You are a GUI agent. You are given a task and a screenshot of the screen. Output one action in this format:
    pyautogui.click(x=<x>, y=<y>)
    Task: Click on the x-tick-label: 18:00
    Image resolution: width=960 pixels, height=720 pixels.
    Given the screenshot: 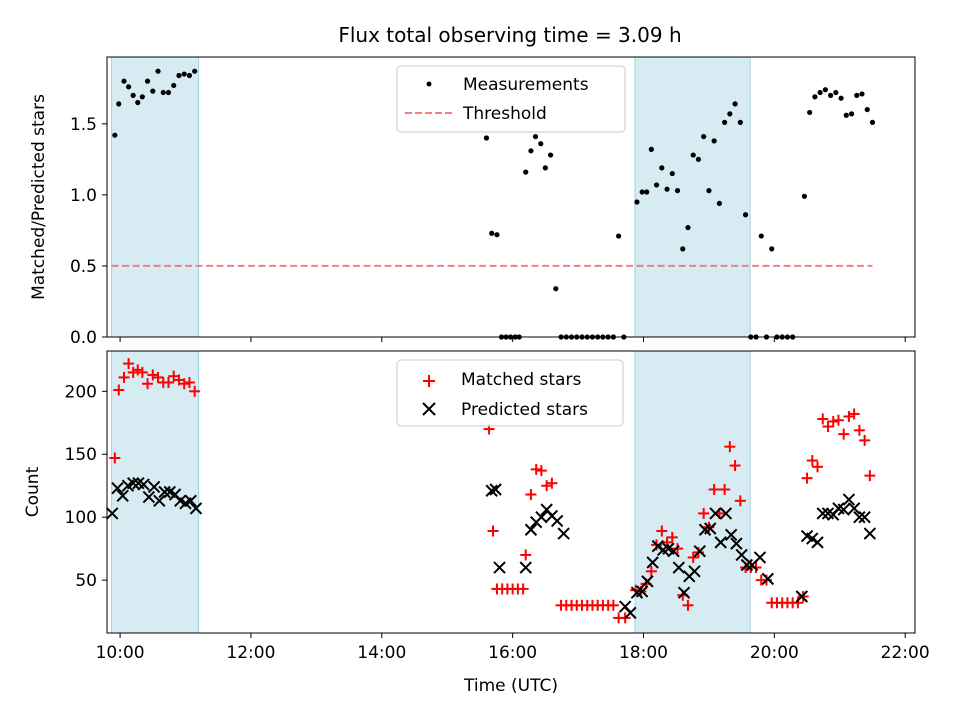 What is the action you would take?
    pyautogui.click(x=643, y=653)
    